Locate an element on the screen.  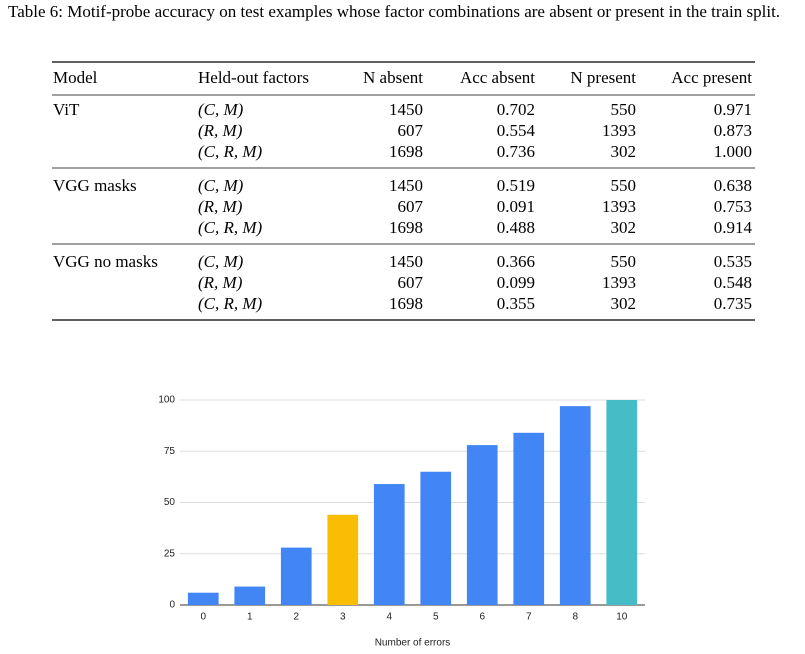
x-tick-label: 4 is located at coordinates (389, 617).